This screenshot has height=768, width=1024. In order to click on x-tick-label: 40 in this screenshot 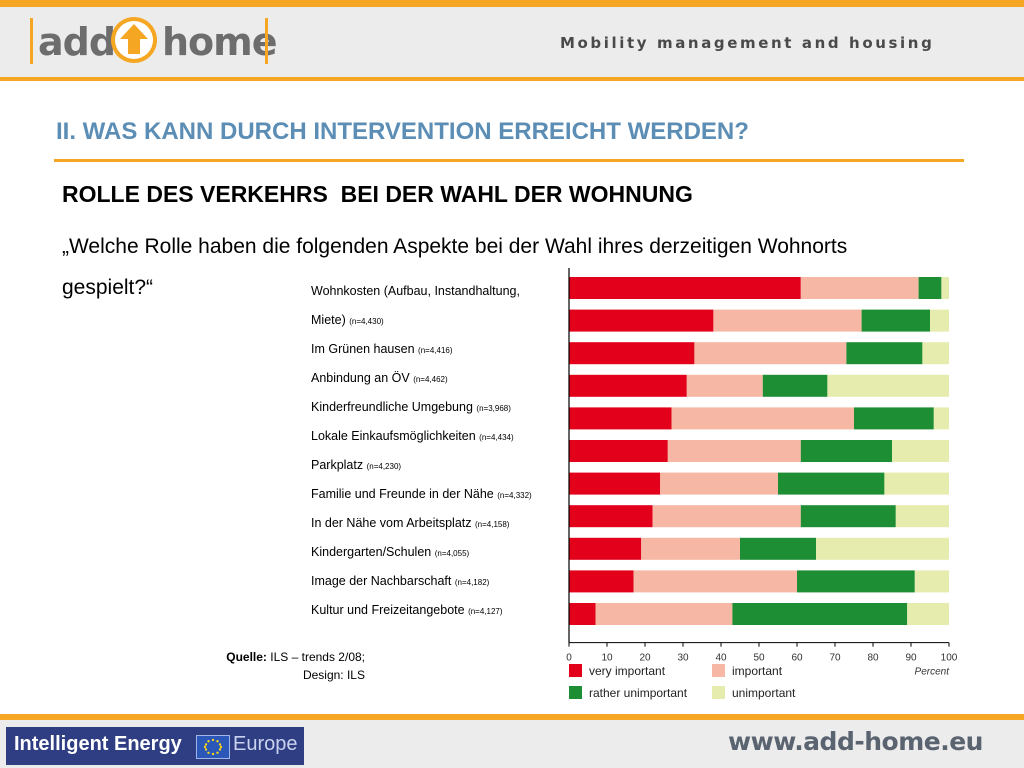, I will do `click(721, 658)`.